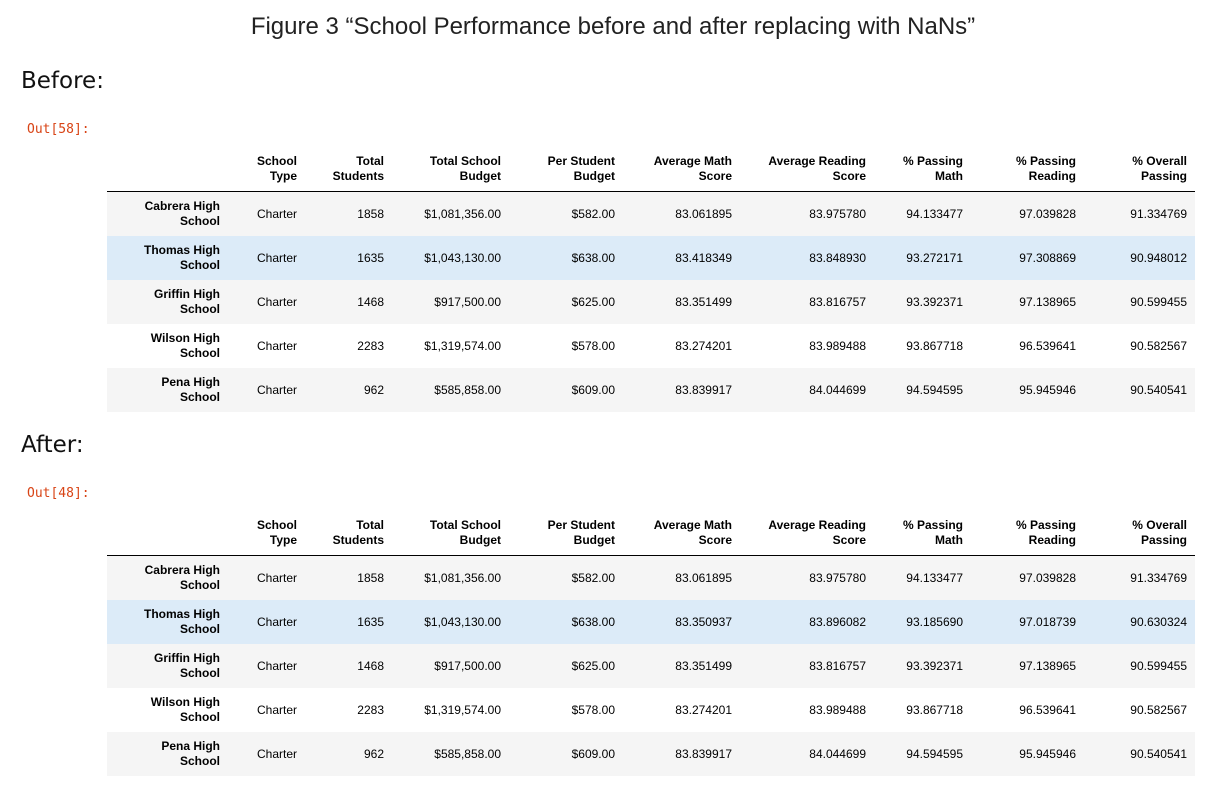  Describe the element at coordinates (934, 389) in the screenshot. I see `table-cell: 94.594595` at that location.